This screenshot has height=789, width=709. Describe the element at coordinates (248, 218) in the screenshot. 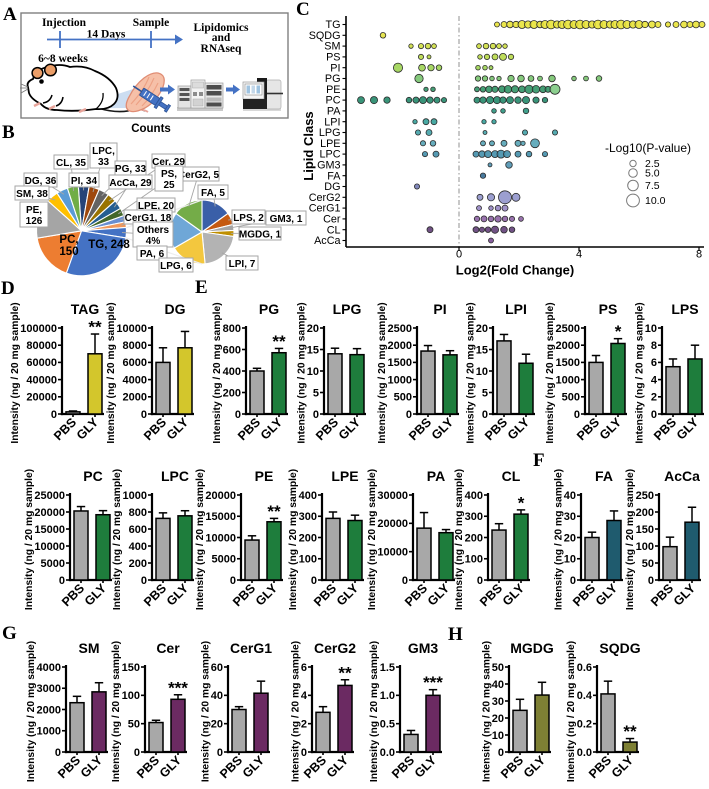

I see `svg-text: LPS, 2` at that location.